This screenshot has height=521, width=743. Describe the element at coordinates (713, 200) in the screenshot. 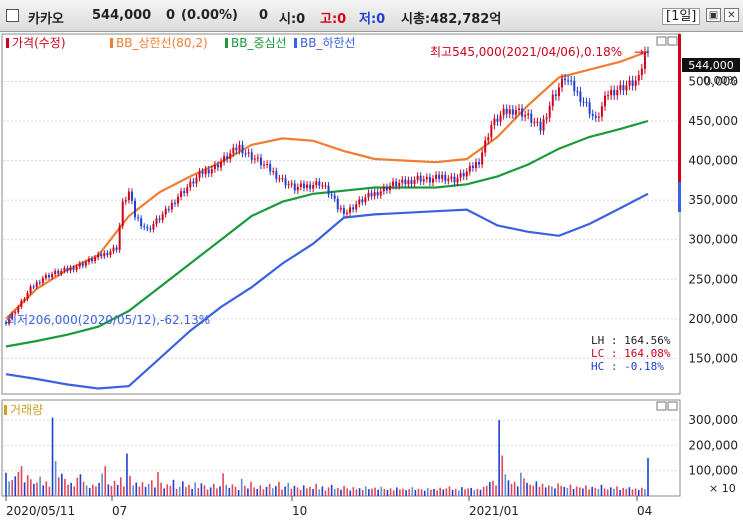

I see `price-tick-label: 350,000` at that location.